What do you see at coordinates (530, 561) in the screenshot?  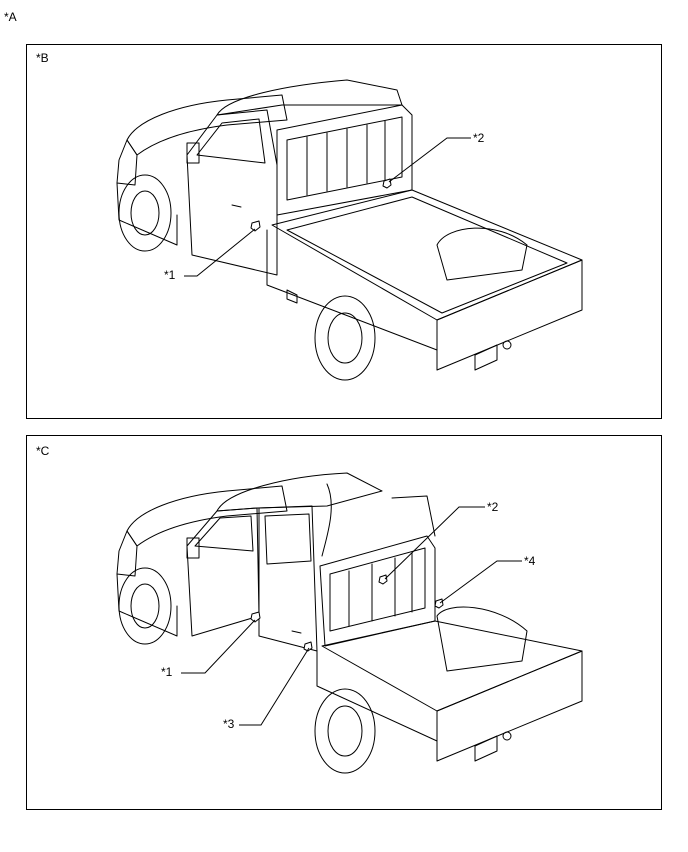 I see `callout-4: *4` at bounding box center [530, 561].